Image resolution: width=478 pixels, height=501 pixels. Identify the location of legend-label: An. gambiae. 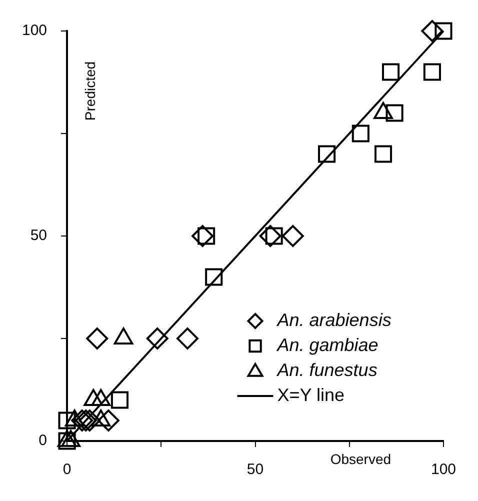
(327, 345).